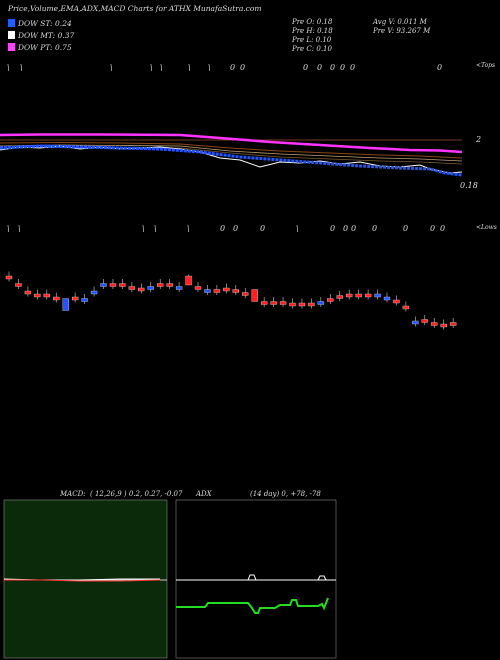 This screenshot has width=500, height=660. I want to click on ohlc-low: Pre L: 0.10, so click(312, 40).